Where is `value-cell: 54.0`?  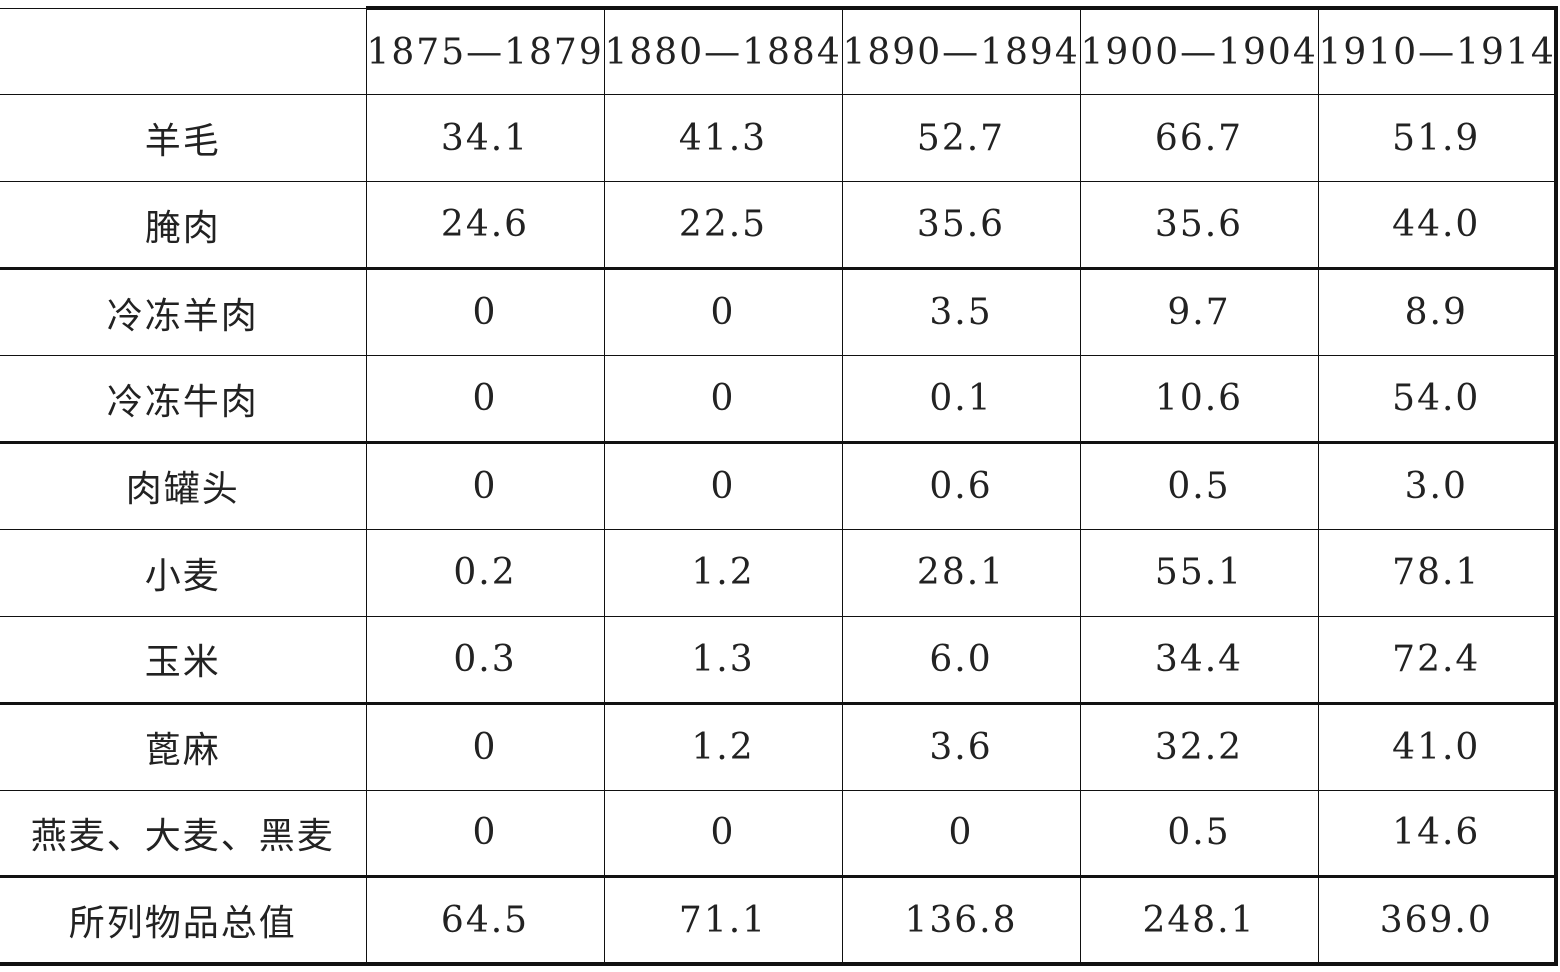 value-cell: 54.0 is located at coordinates (1437, 399).